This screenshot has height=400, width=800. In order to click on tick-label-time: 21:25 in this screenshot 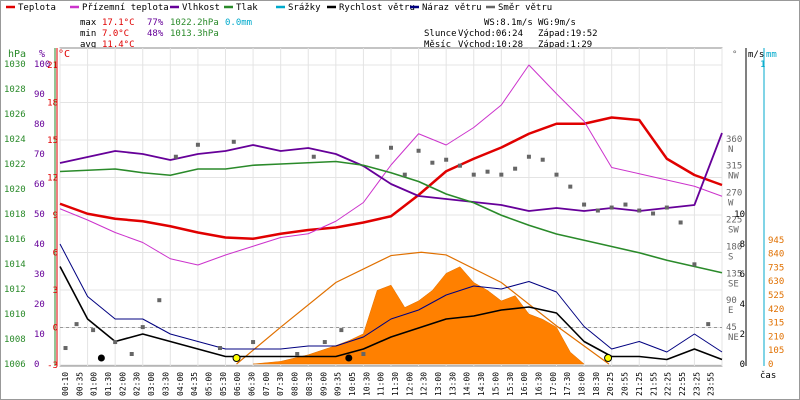, I will do `click(639, 384)`.